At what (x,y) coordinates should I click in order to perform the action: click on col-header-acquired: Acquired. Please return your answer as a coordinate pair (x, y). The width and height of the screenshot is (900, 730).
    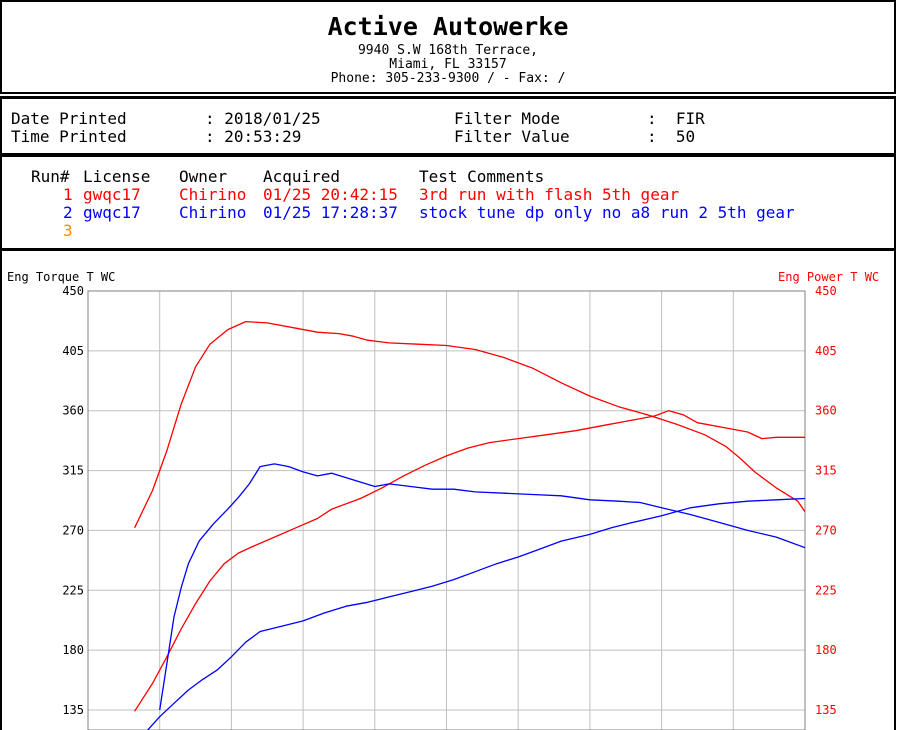
    Looking at the image, I should click on (302, 176).